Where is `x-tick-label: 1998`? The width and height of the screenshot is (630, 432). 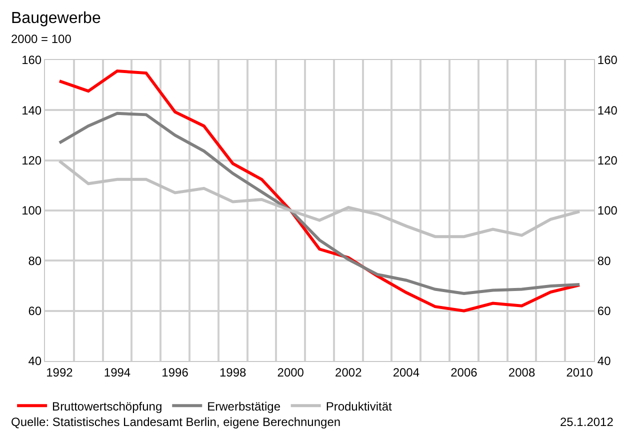 x-tick-label: 1998 is located at coordinates (232, 372).